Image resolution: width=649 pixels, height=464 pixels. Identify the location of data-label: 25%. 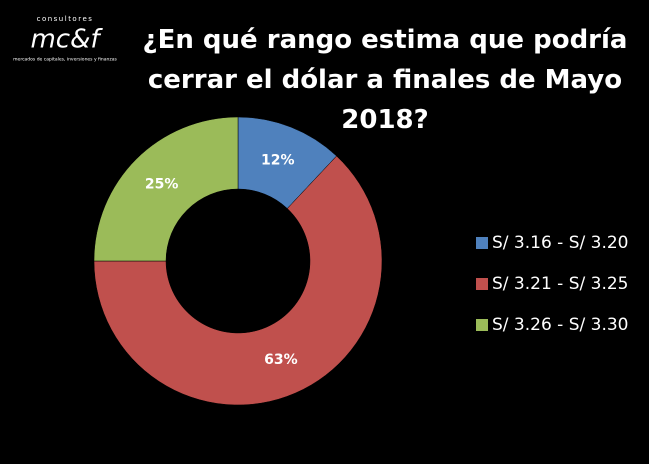
(162, 185).